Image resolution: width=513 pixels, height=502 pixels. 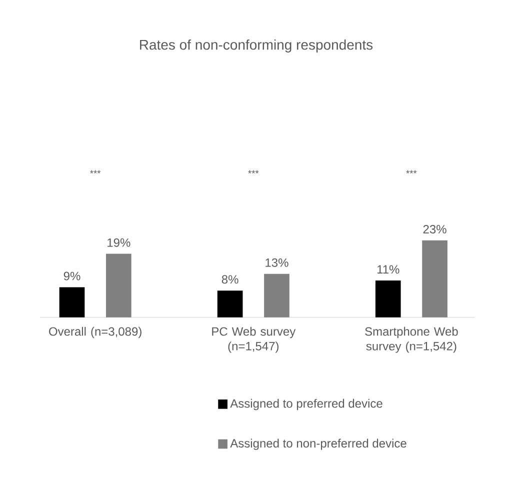 I want to click on data-label: 8%, so click(x=230, y=279).